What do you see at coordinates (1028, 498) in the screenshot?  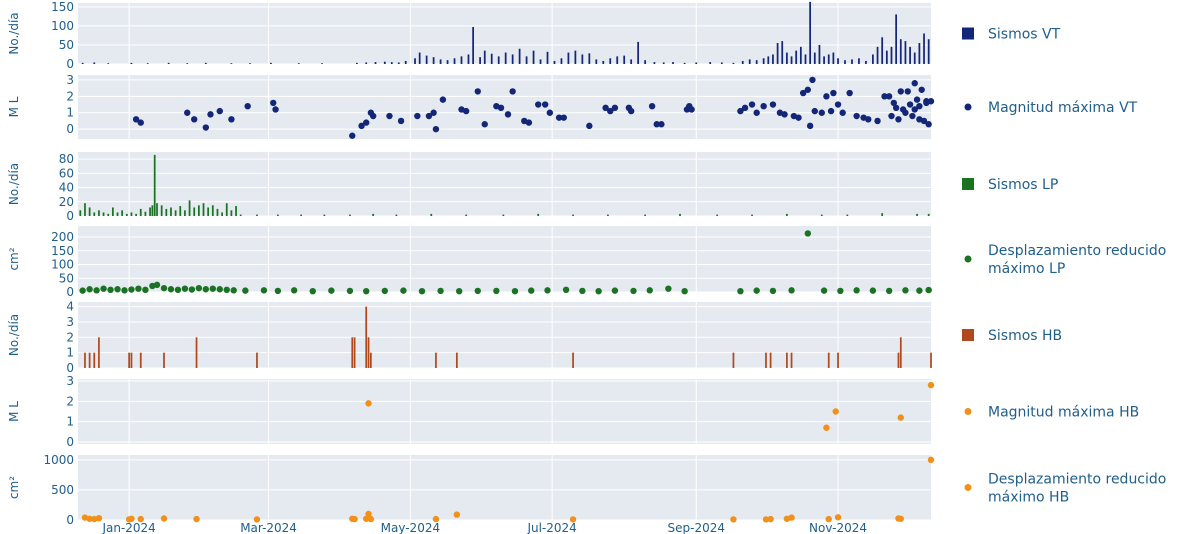 I see `legend-label-hb_dr-line2: máximo HB` at bounding box center [1028, 498].